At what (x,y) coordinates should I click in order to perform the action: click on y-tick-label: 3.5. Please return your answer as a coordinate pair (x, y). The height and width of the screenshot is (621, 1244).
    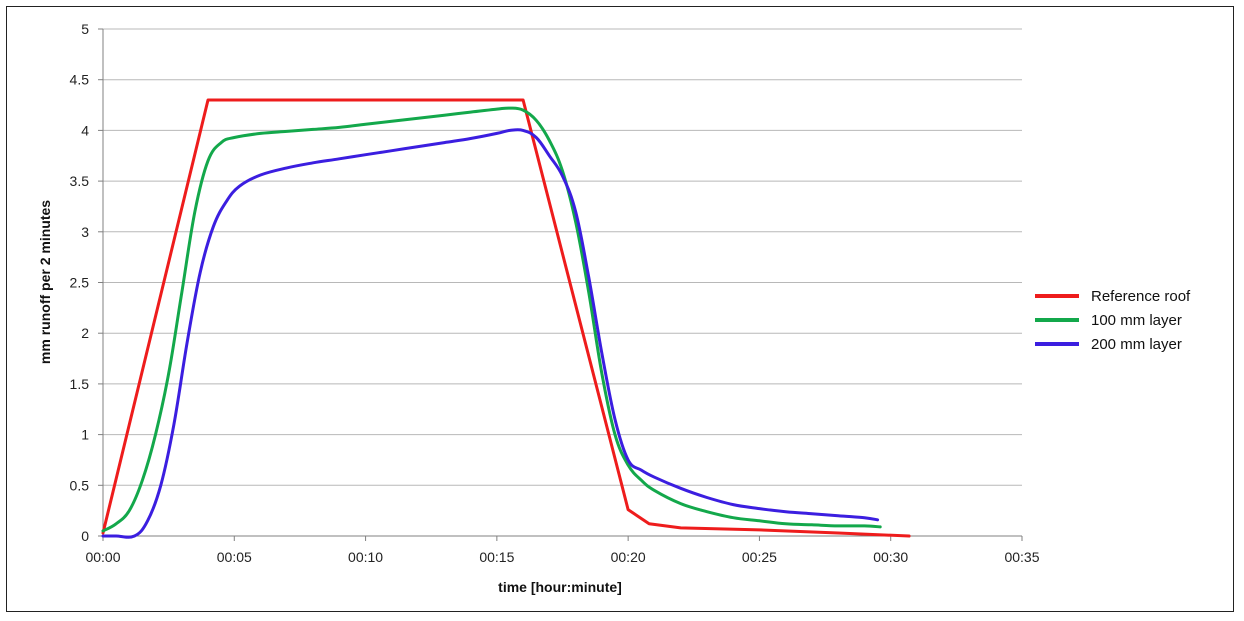
    Looking at the image, I should click on (80, 181).